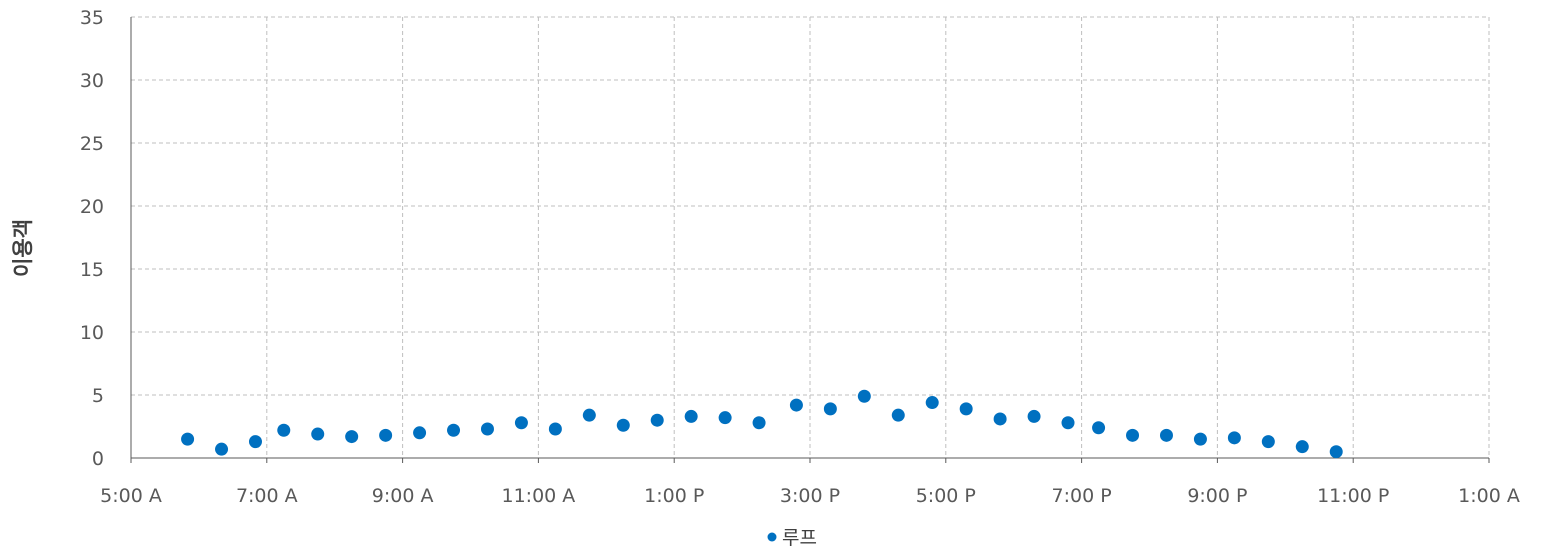 The image size is (1544, 554). Describe the element at coordinates (946, 496) in the screenshot. I see `x-tick-label: 5:00 P` at that location.